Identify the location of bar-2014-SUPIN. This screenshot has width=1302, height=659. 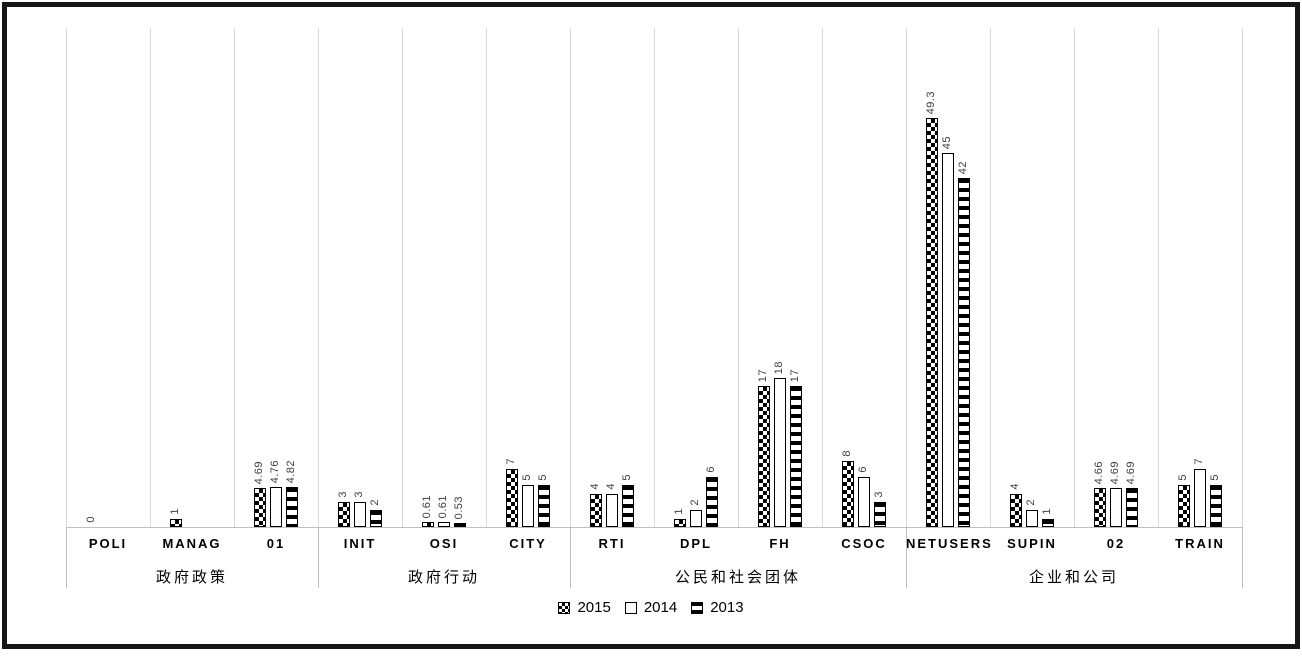
(1032, 518).